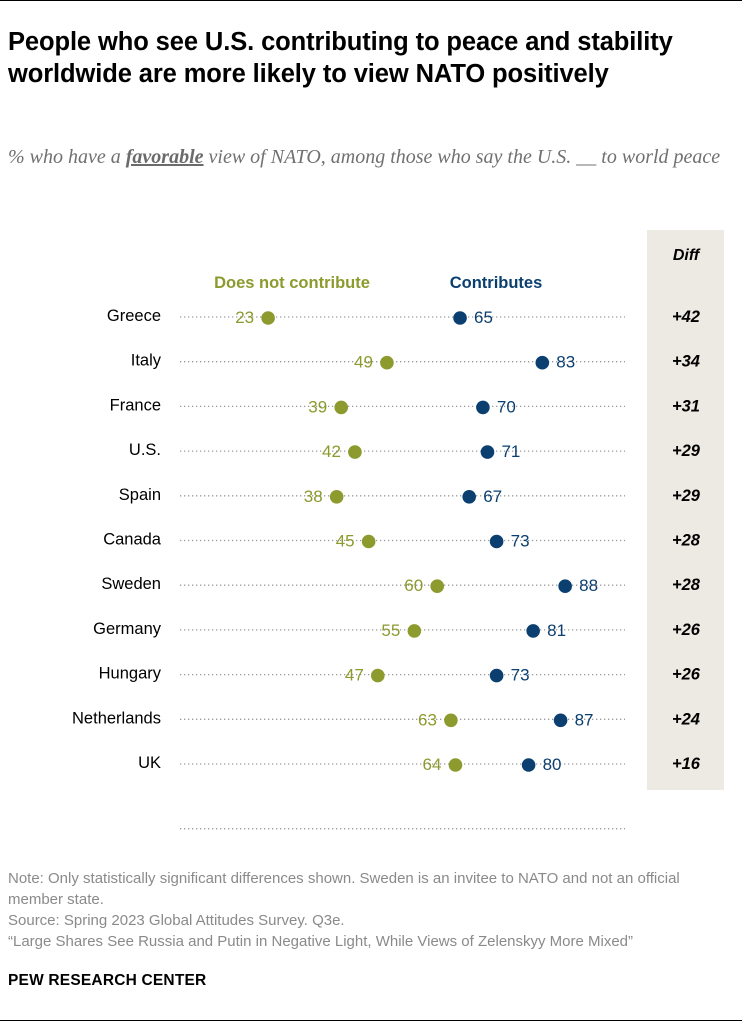 The width and height of the screenshot is (742, 1024). I want to click on value-label-does-not-contribute: 63, so click(427, 719).